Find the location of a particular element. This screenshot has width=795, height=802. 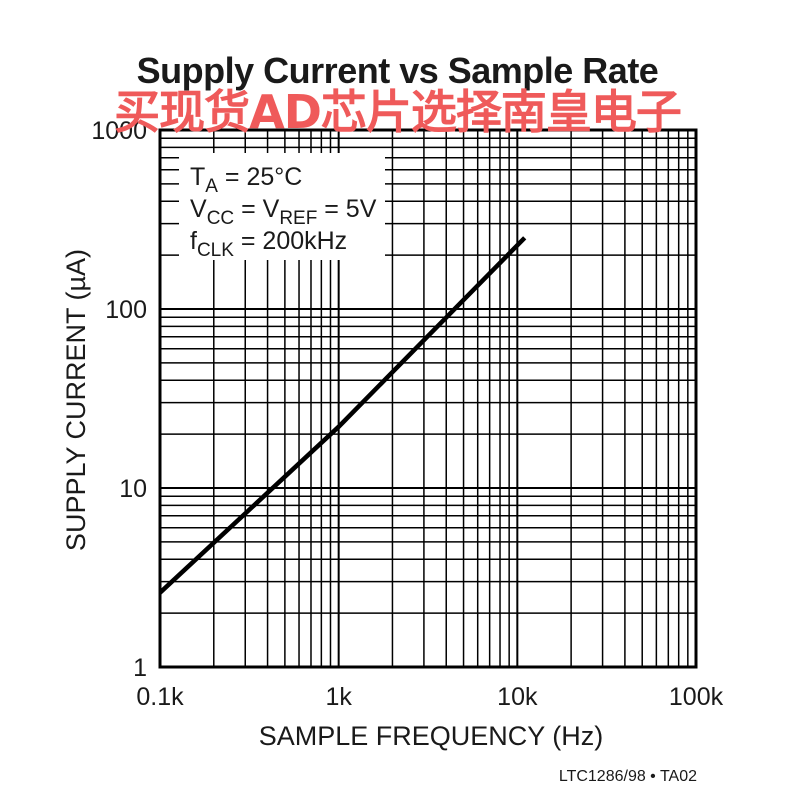

y-tick-label: 10 is located at coordinates (133, 489).